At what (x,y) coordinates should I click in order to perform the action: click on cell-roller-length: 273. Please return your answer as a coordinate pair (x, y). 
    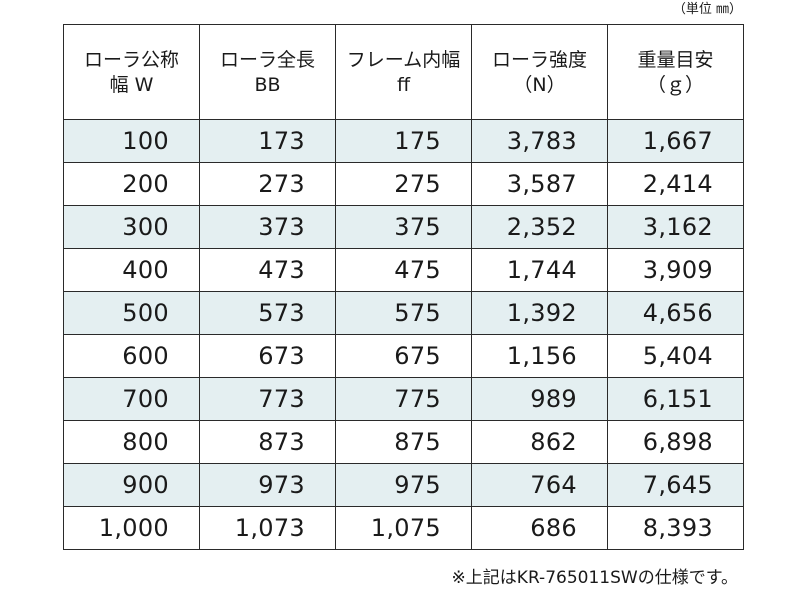
    Looking at the image, I should click on (267, 184).